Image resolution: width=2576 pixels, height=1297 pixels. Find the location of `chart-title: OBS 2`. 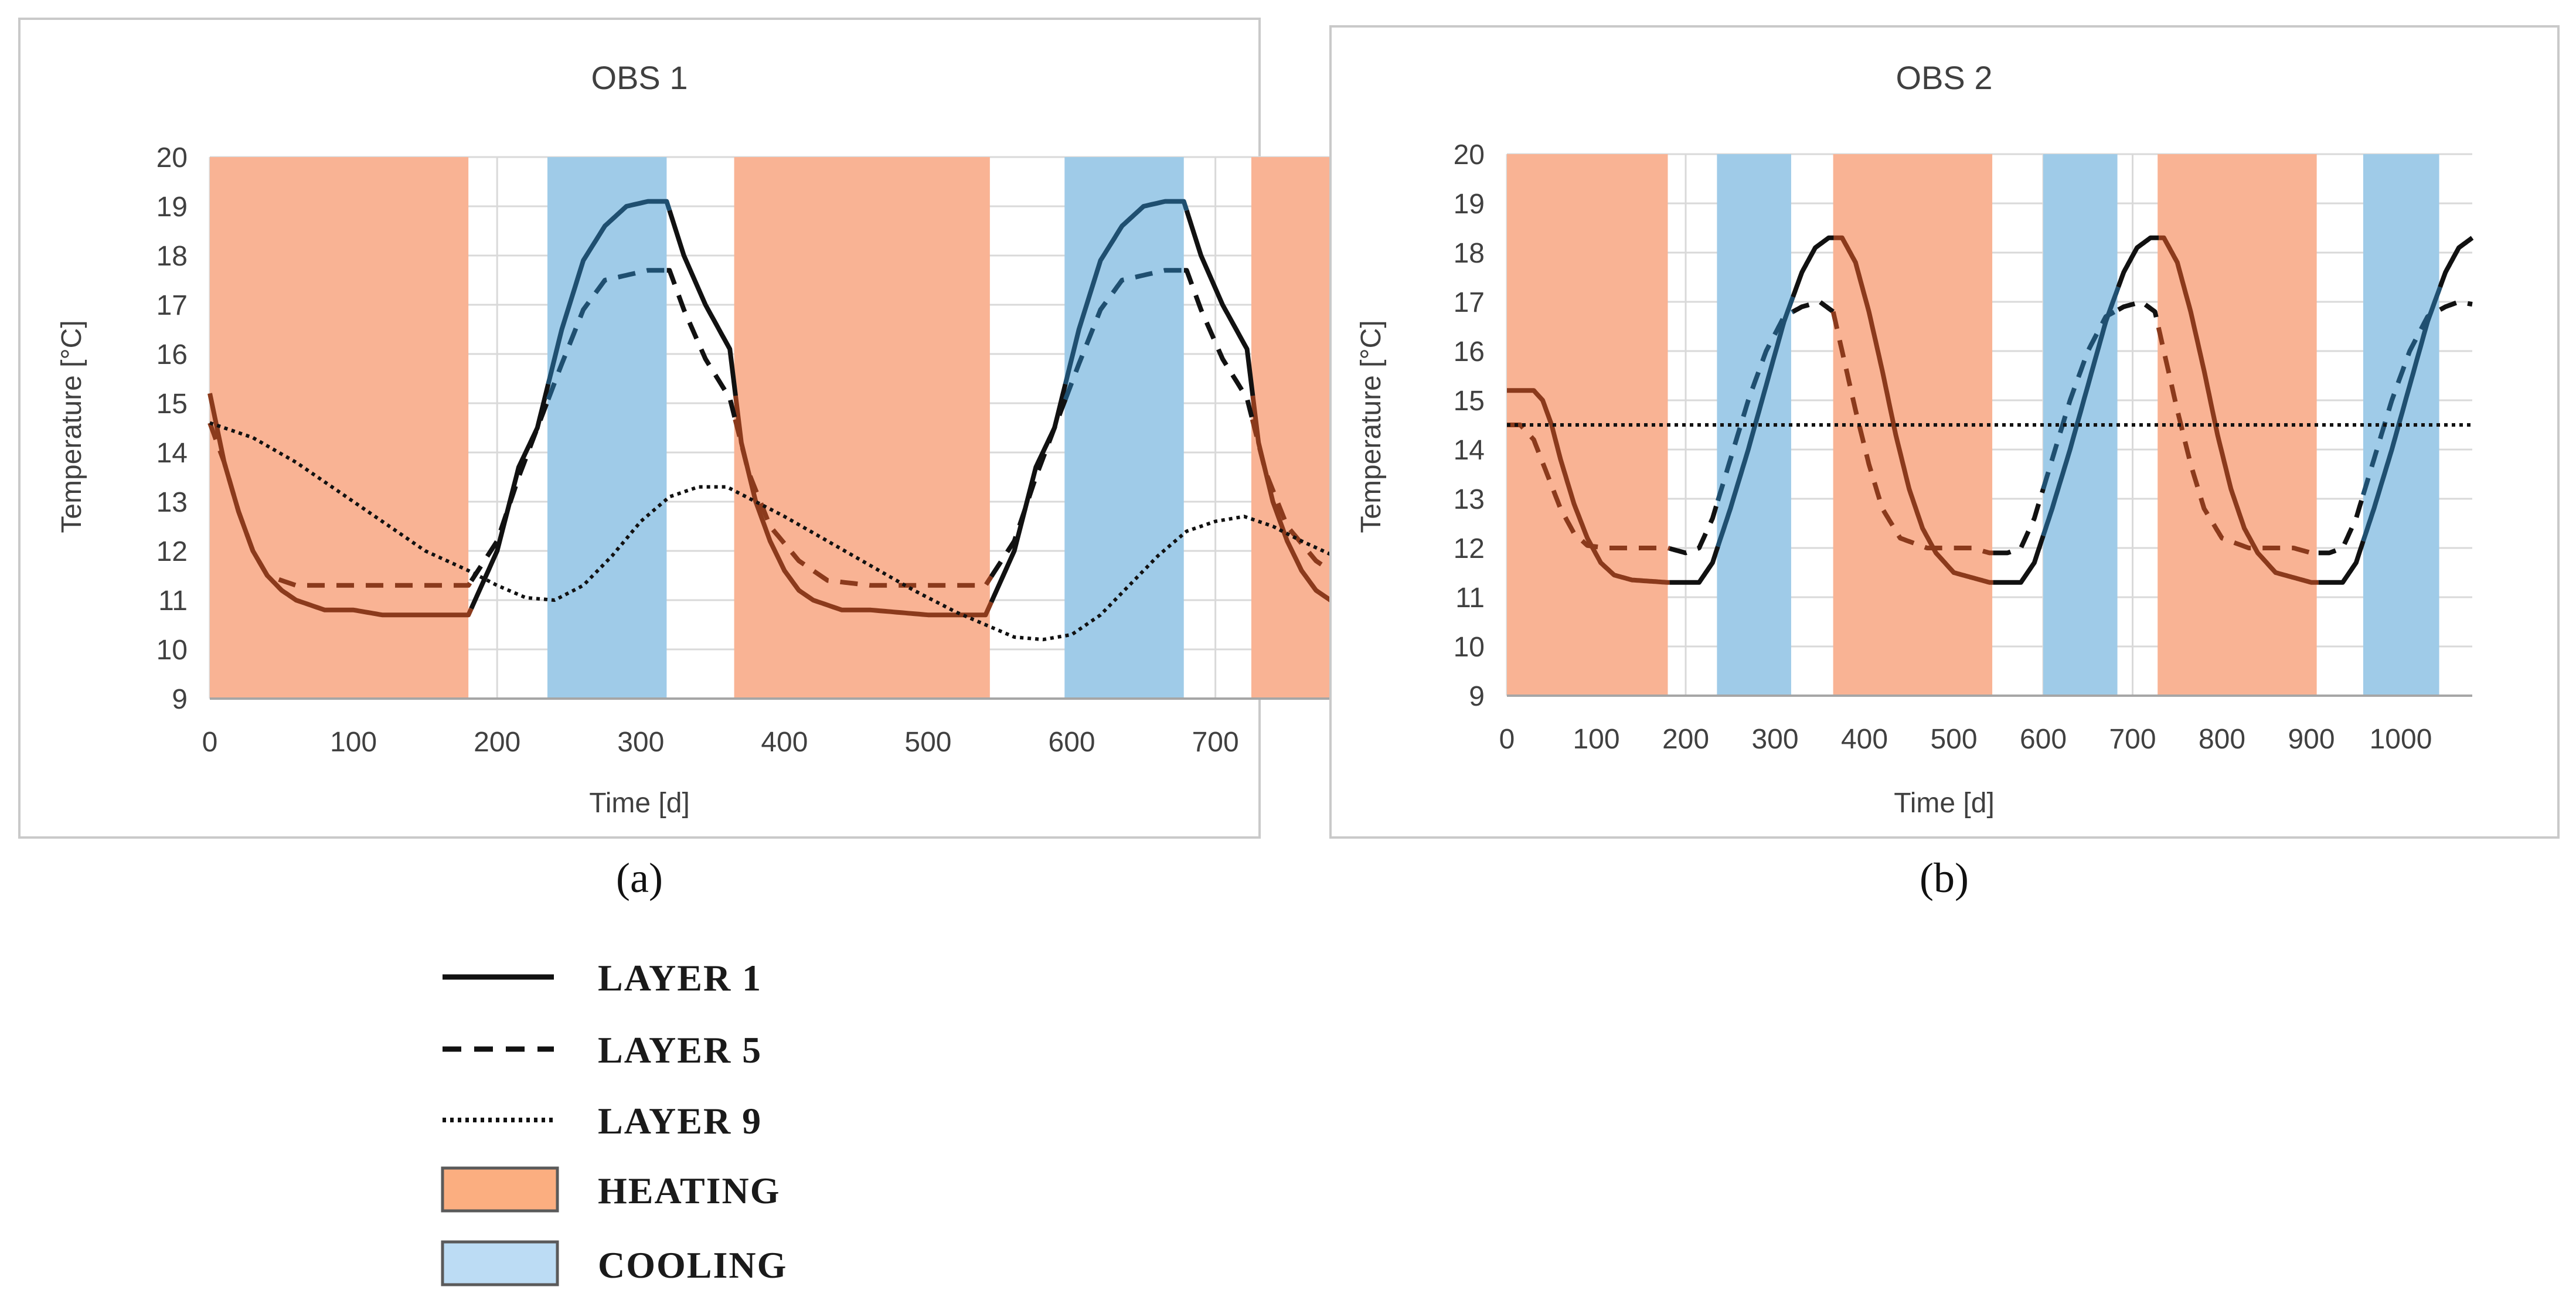

chart-title: OBS 2 is located at coordinates (1944, 78).